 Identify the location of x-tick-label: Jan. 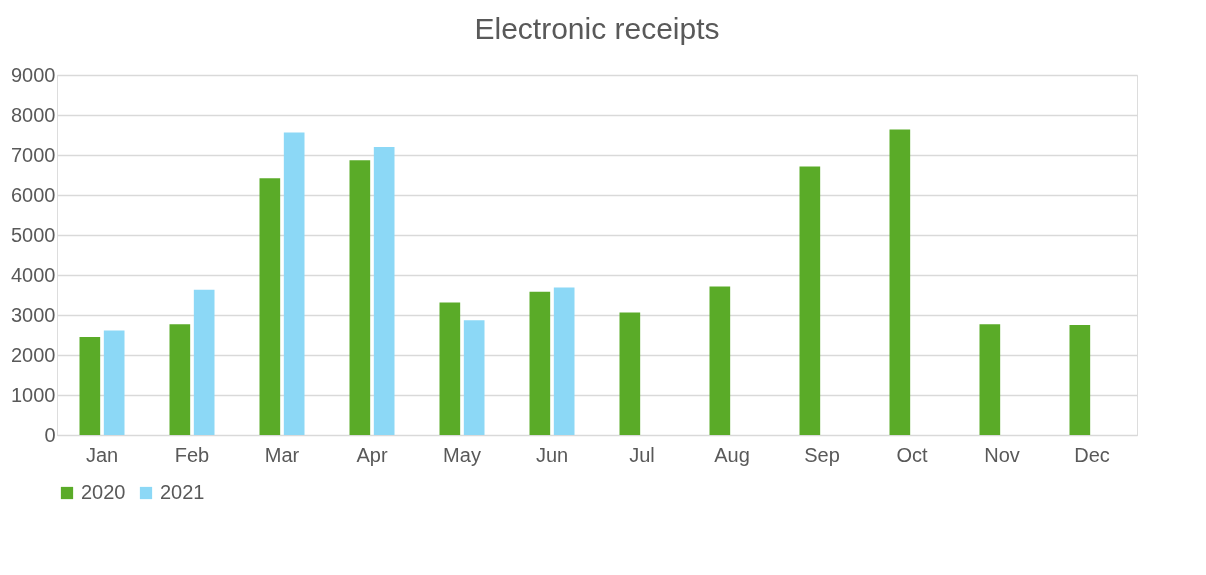
(102, 454).